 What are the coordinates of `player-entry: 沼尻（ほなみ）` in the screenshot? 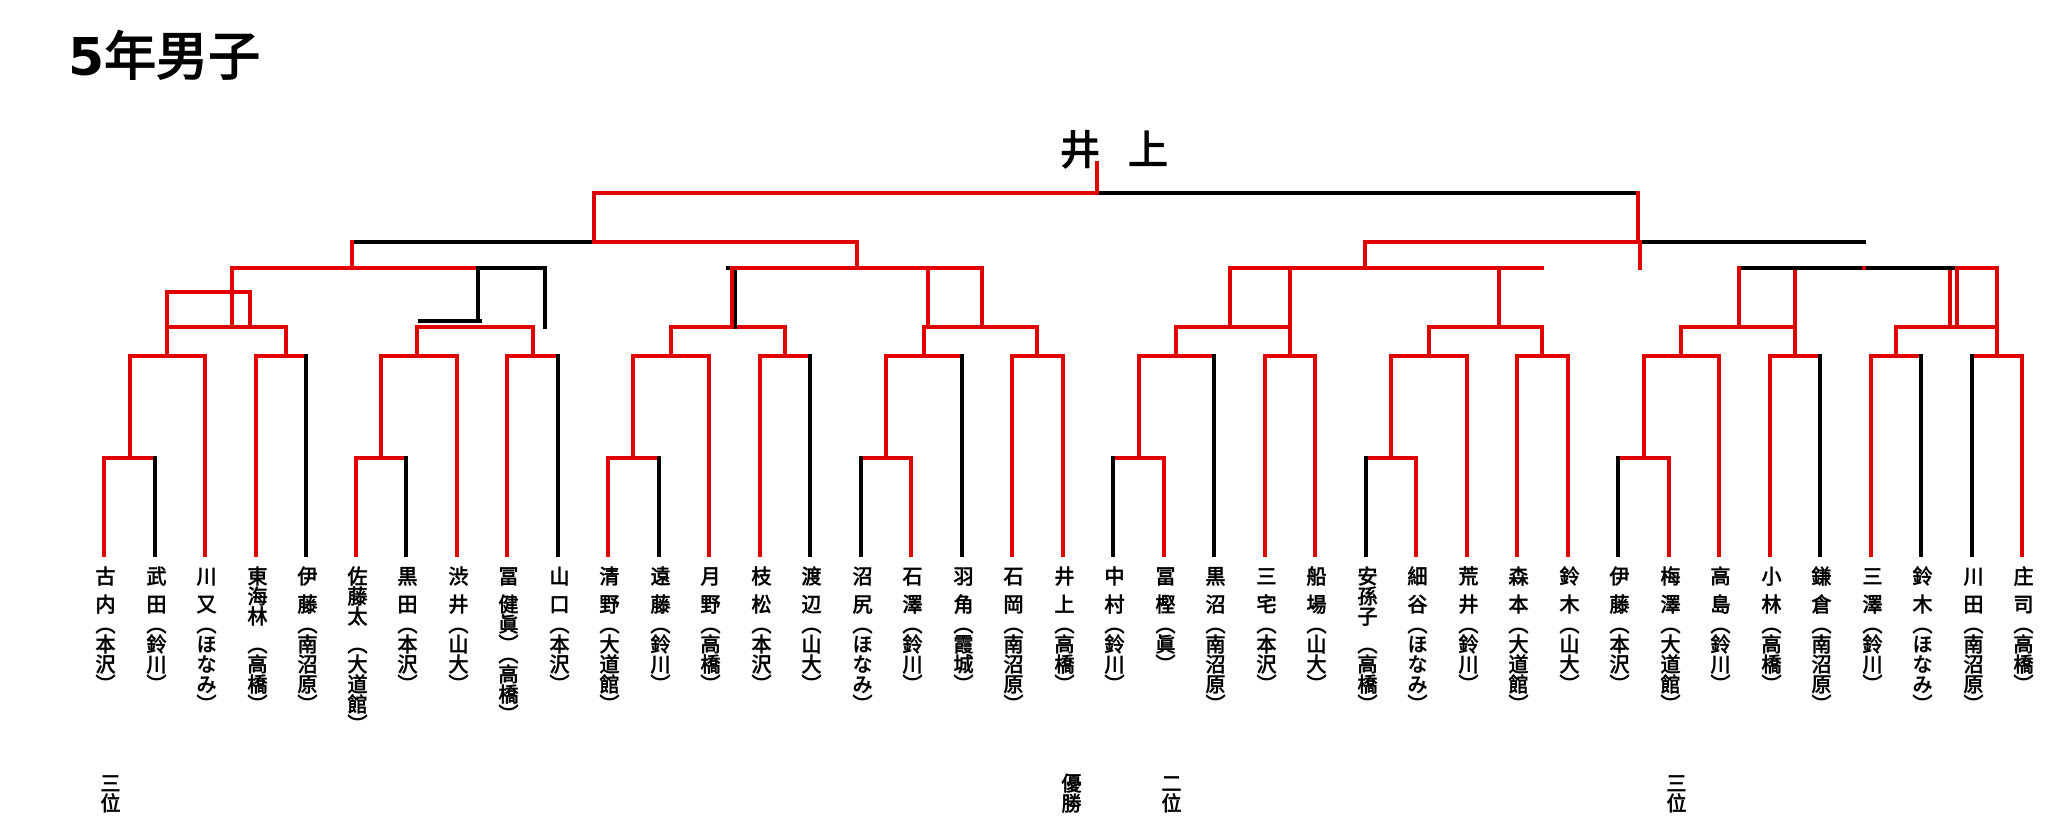 It's located at (861, 640).